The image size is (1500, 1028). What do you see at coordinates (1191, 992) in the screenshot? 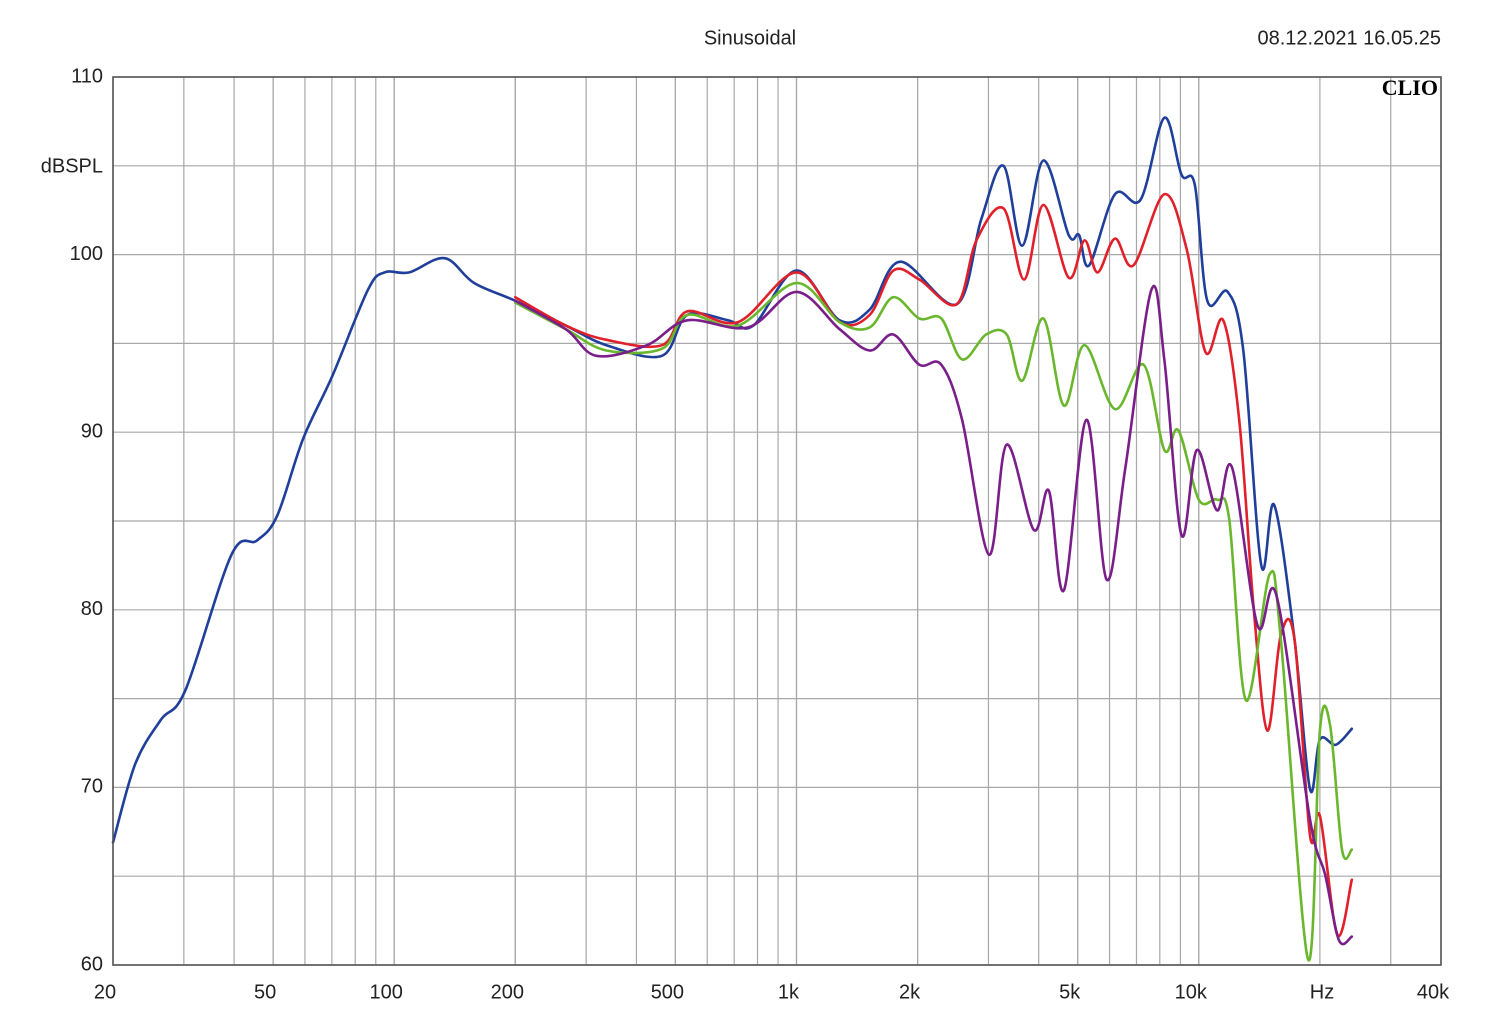
I see `x-tick-label: 10k` at bounding box center [1191, 992].